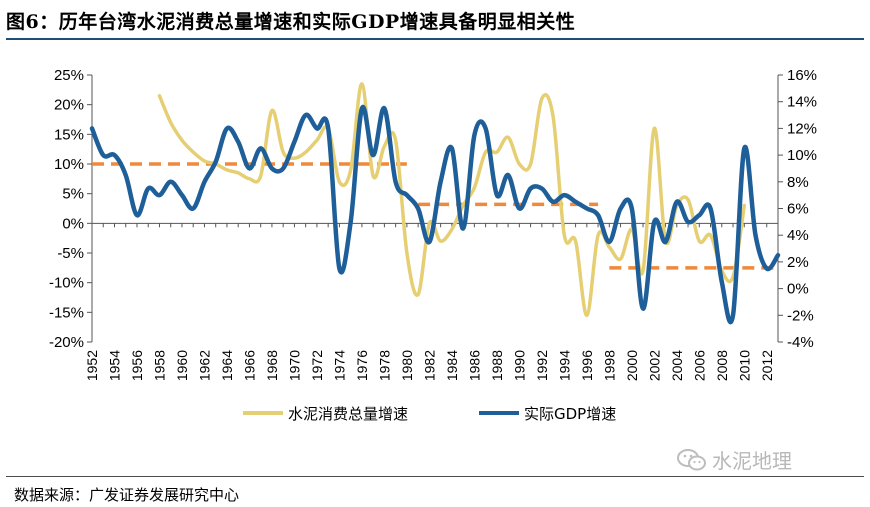  What do you see at coordinates (272, 365) in the screenshot?
I see `x-tick-label: 1968` at bounding box center [272, 365].